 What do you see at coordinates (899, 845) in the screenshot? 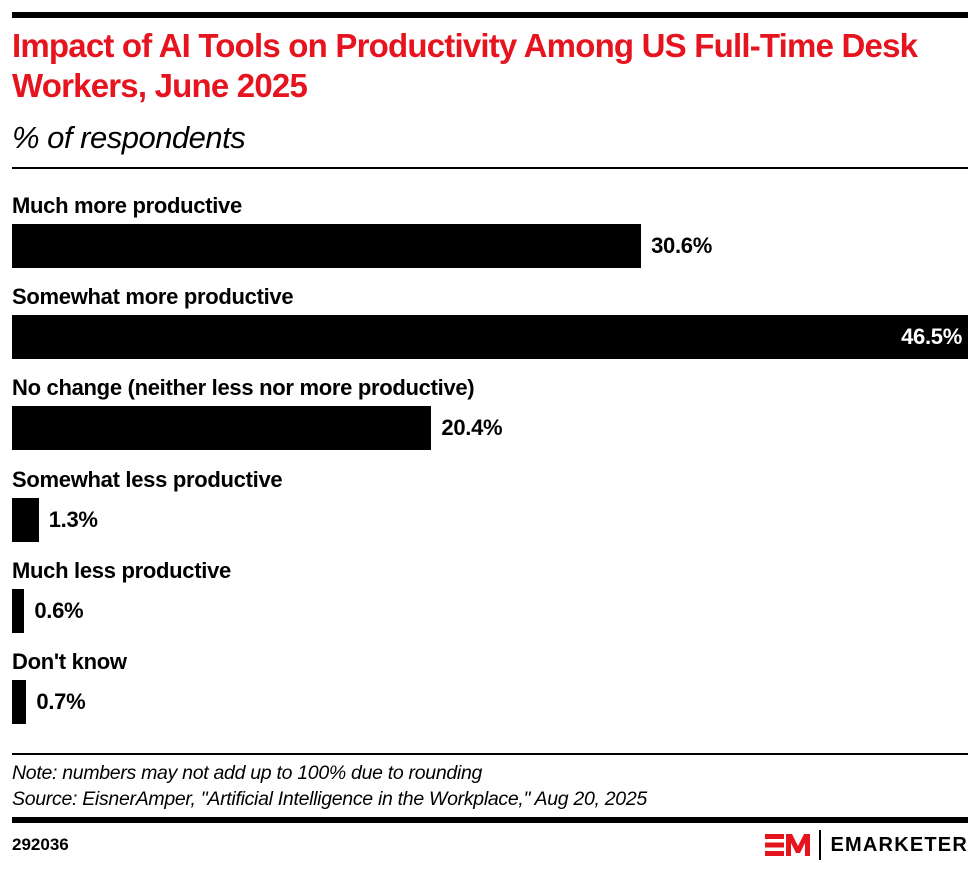
I see `brand-name: EMARKETER` at bounding box center [899, 845].